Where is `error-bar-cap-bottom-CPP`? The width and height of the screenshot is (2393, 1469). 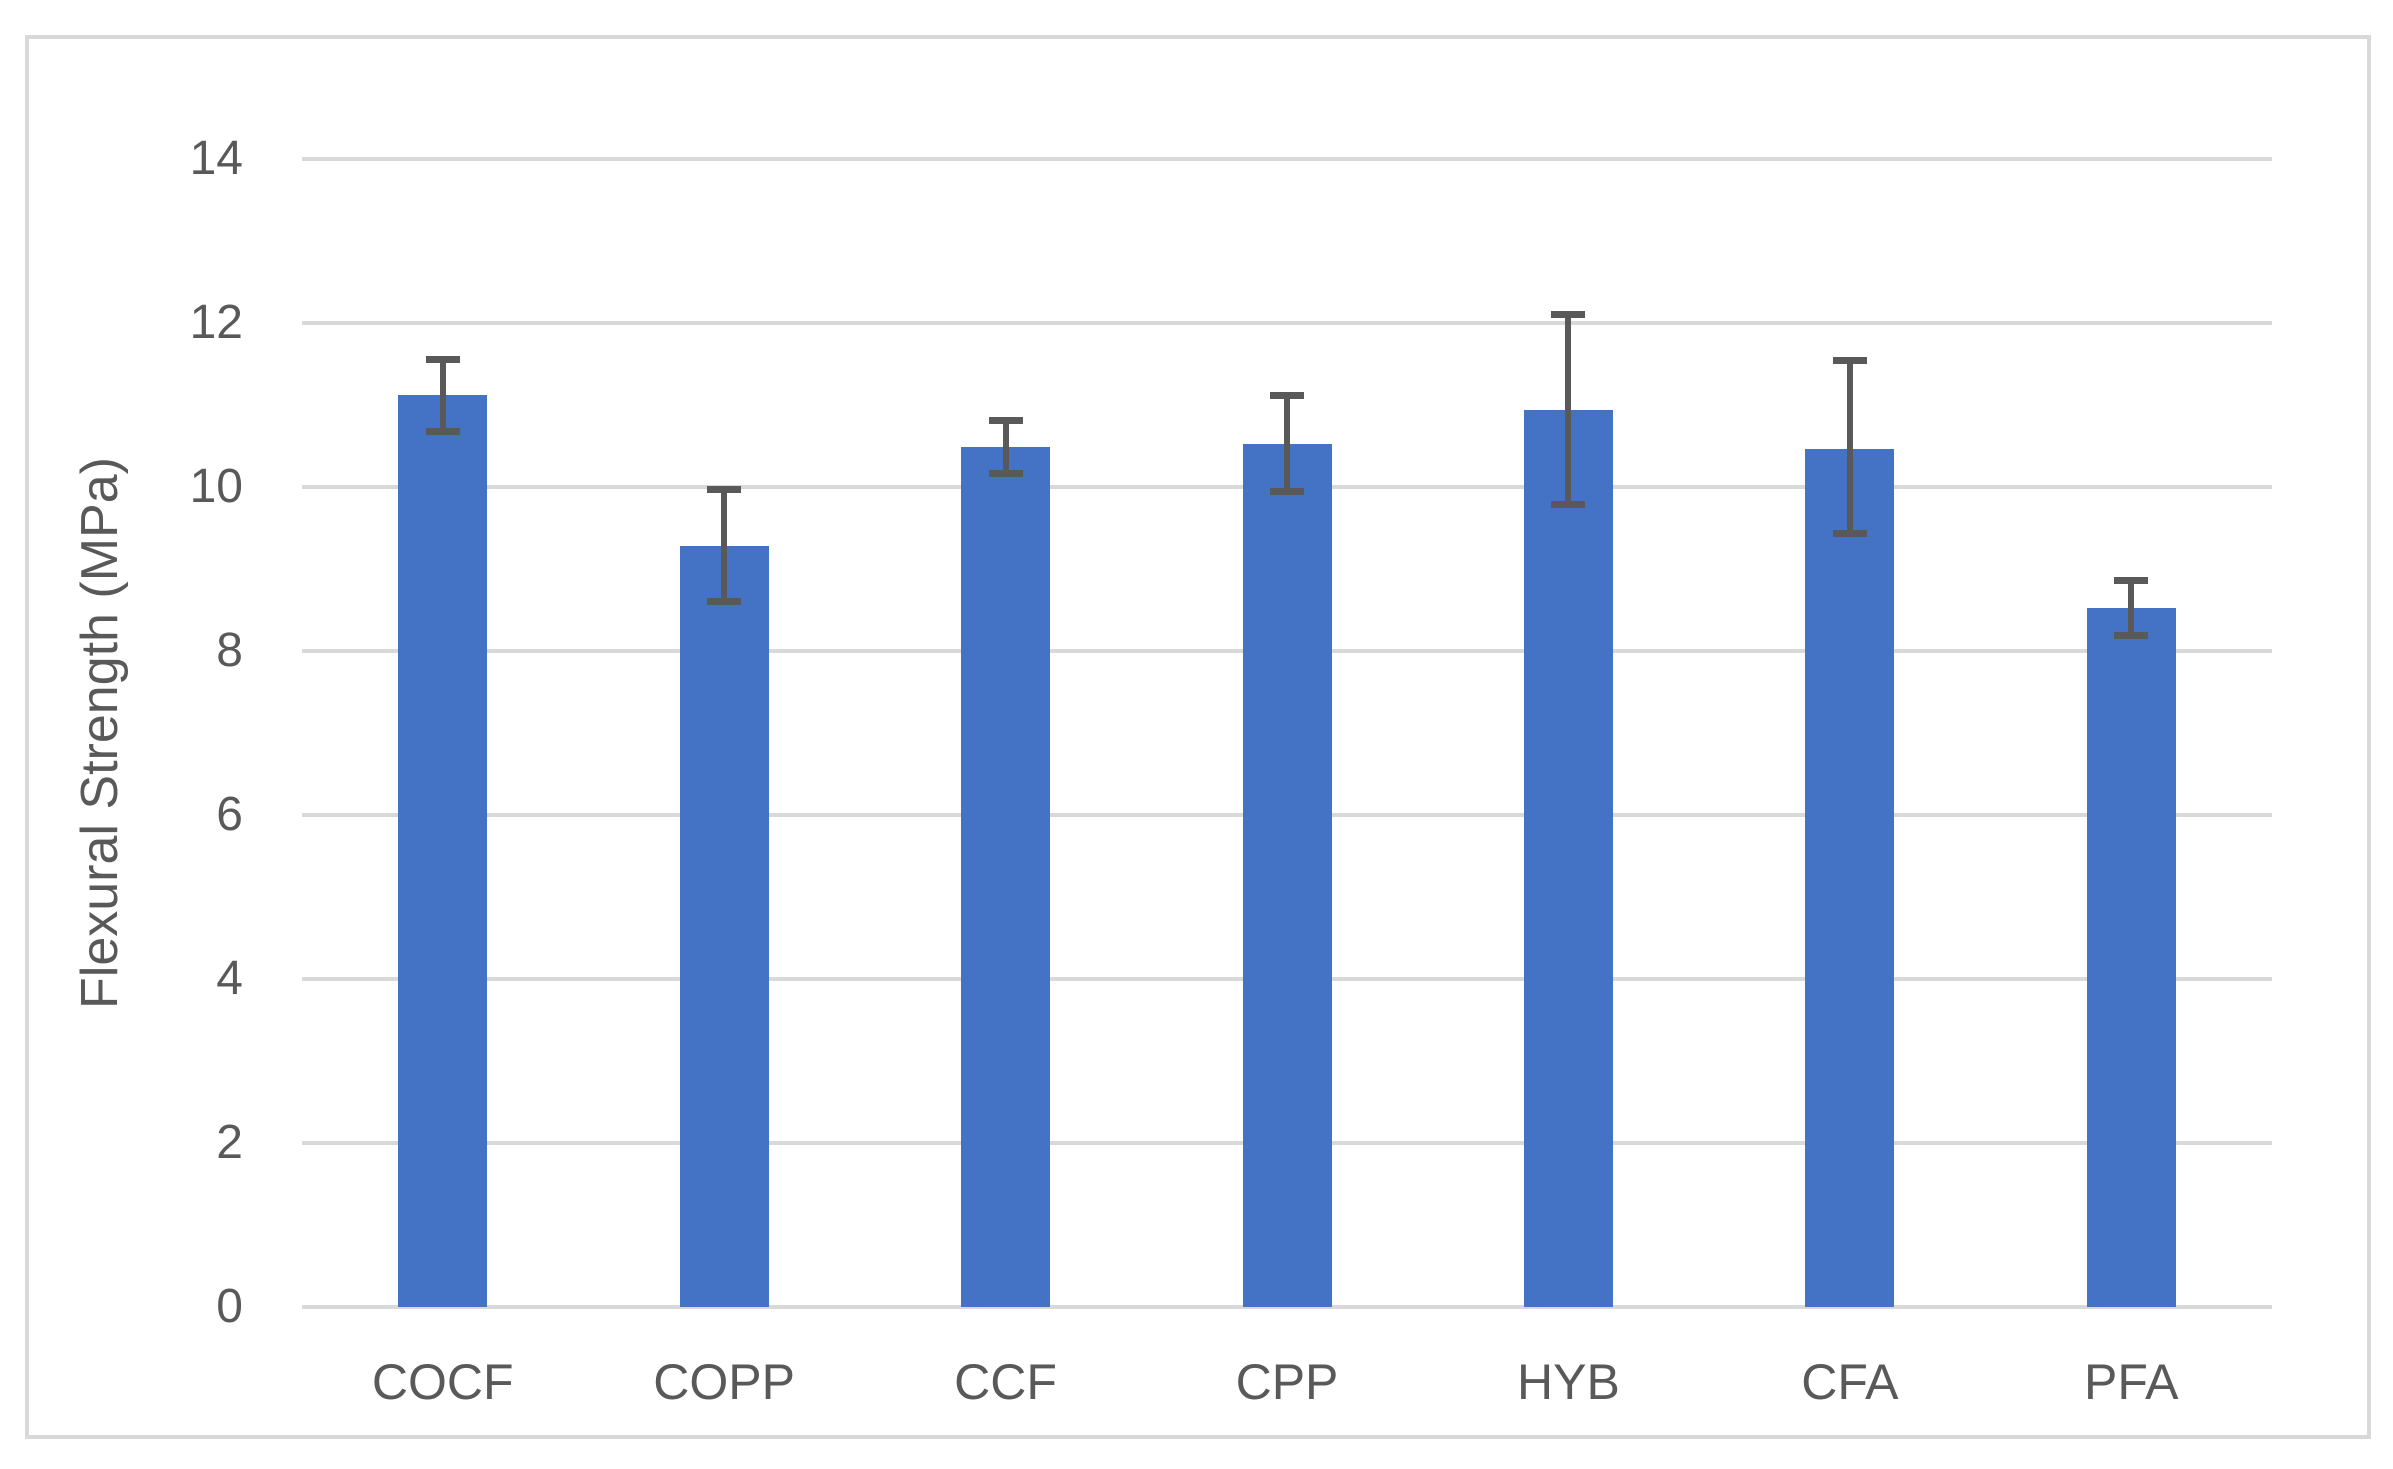
error-bar-cap-bottom-CPP is located at coordinates (1287, 492).